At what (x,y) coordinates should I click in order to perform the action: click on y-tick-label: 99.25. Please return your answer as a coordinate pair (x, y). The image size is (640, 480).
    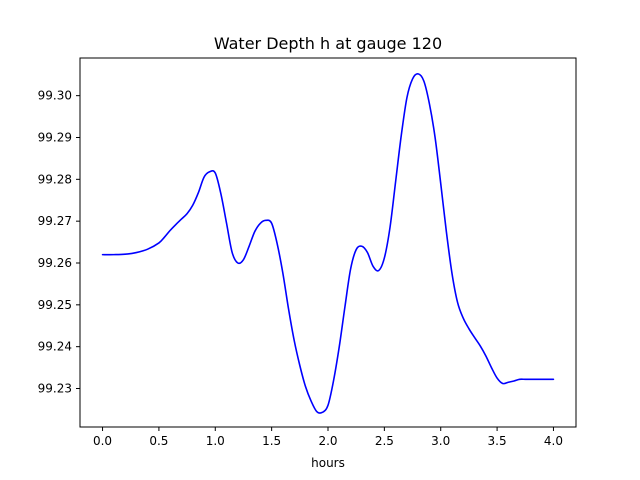
    Looking at the image, I should click on (55, 305).